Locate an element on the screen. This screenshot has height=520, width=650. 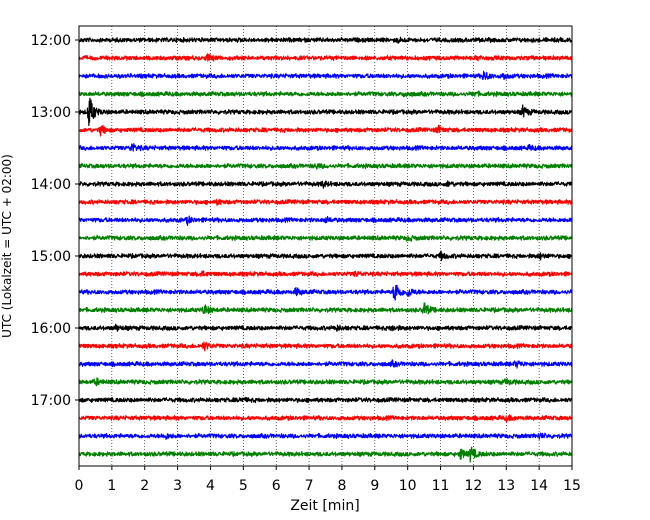
y-tick-label: 14:00 is located at coordinates (51, 185).